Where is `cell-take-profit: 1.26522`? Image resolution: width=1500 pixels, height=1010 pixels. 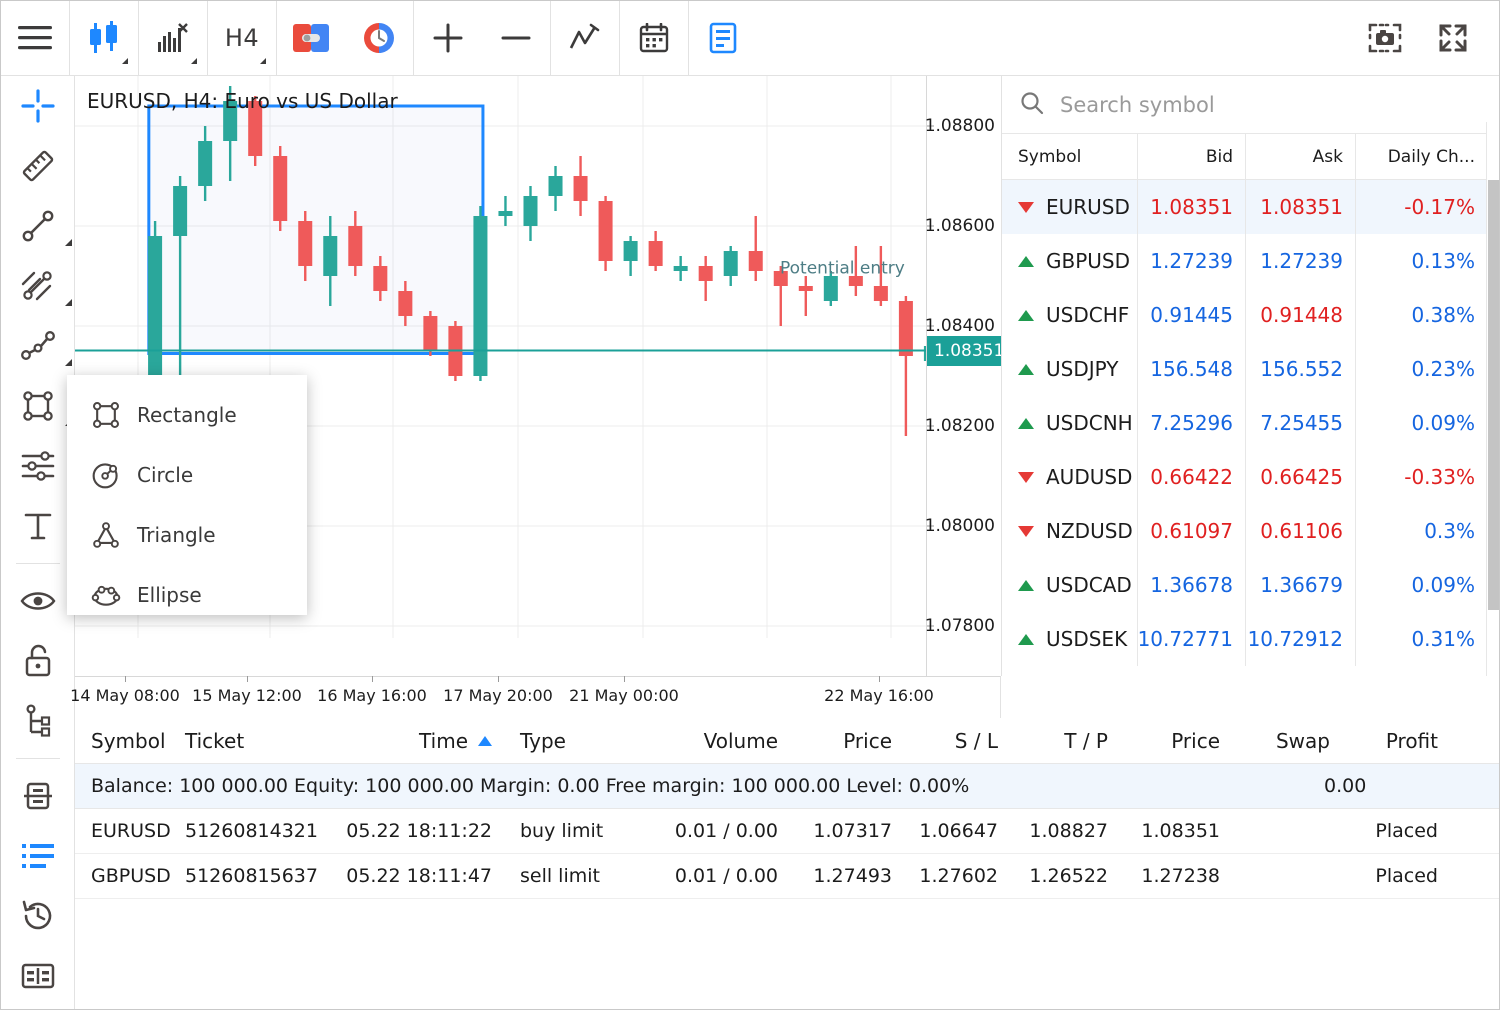
cell-take-profit: 1.26522 is located at coordinates (1068, 876).